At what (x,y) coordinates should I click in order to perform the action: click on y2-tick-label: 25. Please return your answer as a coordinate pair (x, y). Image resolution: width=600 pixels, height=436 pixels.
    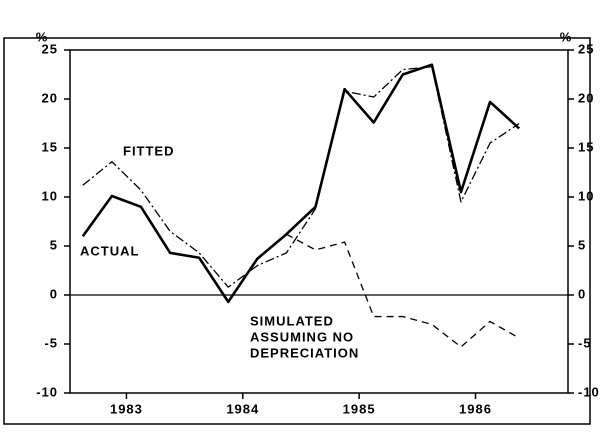
    Looking at the image, I should click on (586, 48).